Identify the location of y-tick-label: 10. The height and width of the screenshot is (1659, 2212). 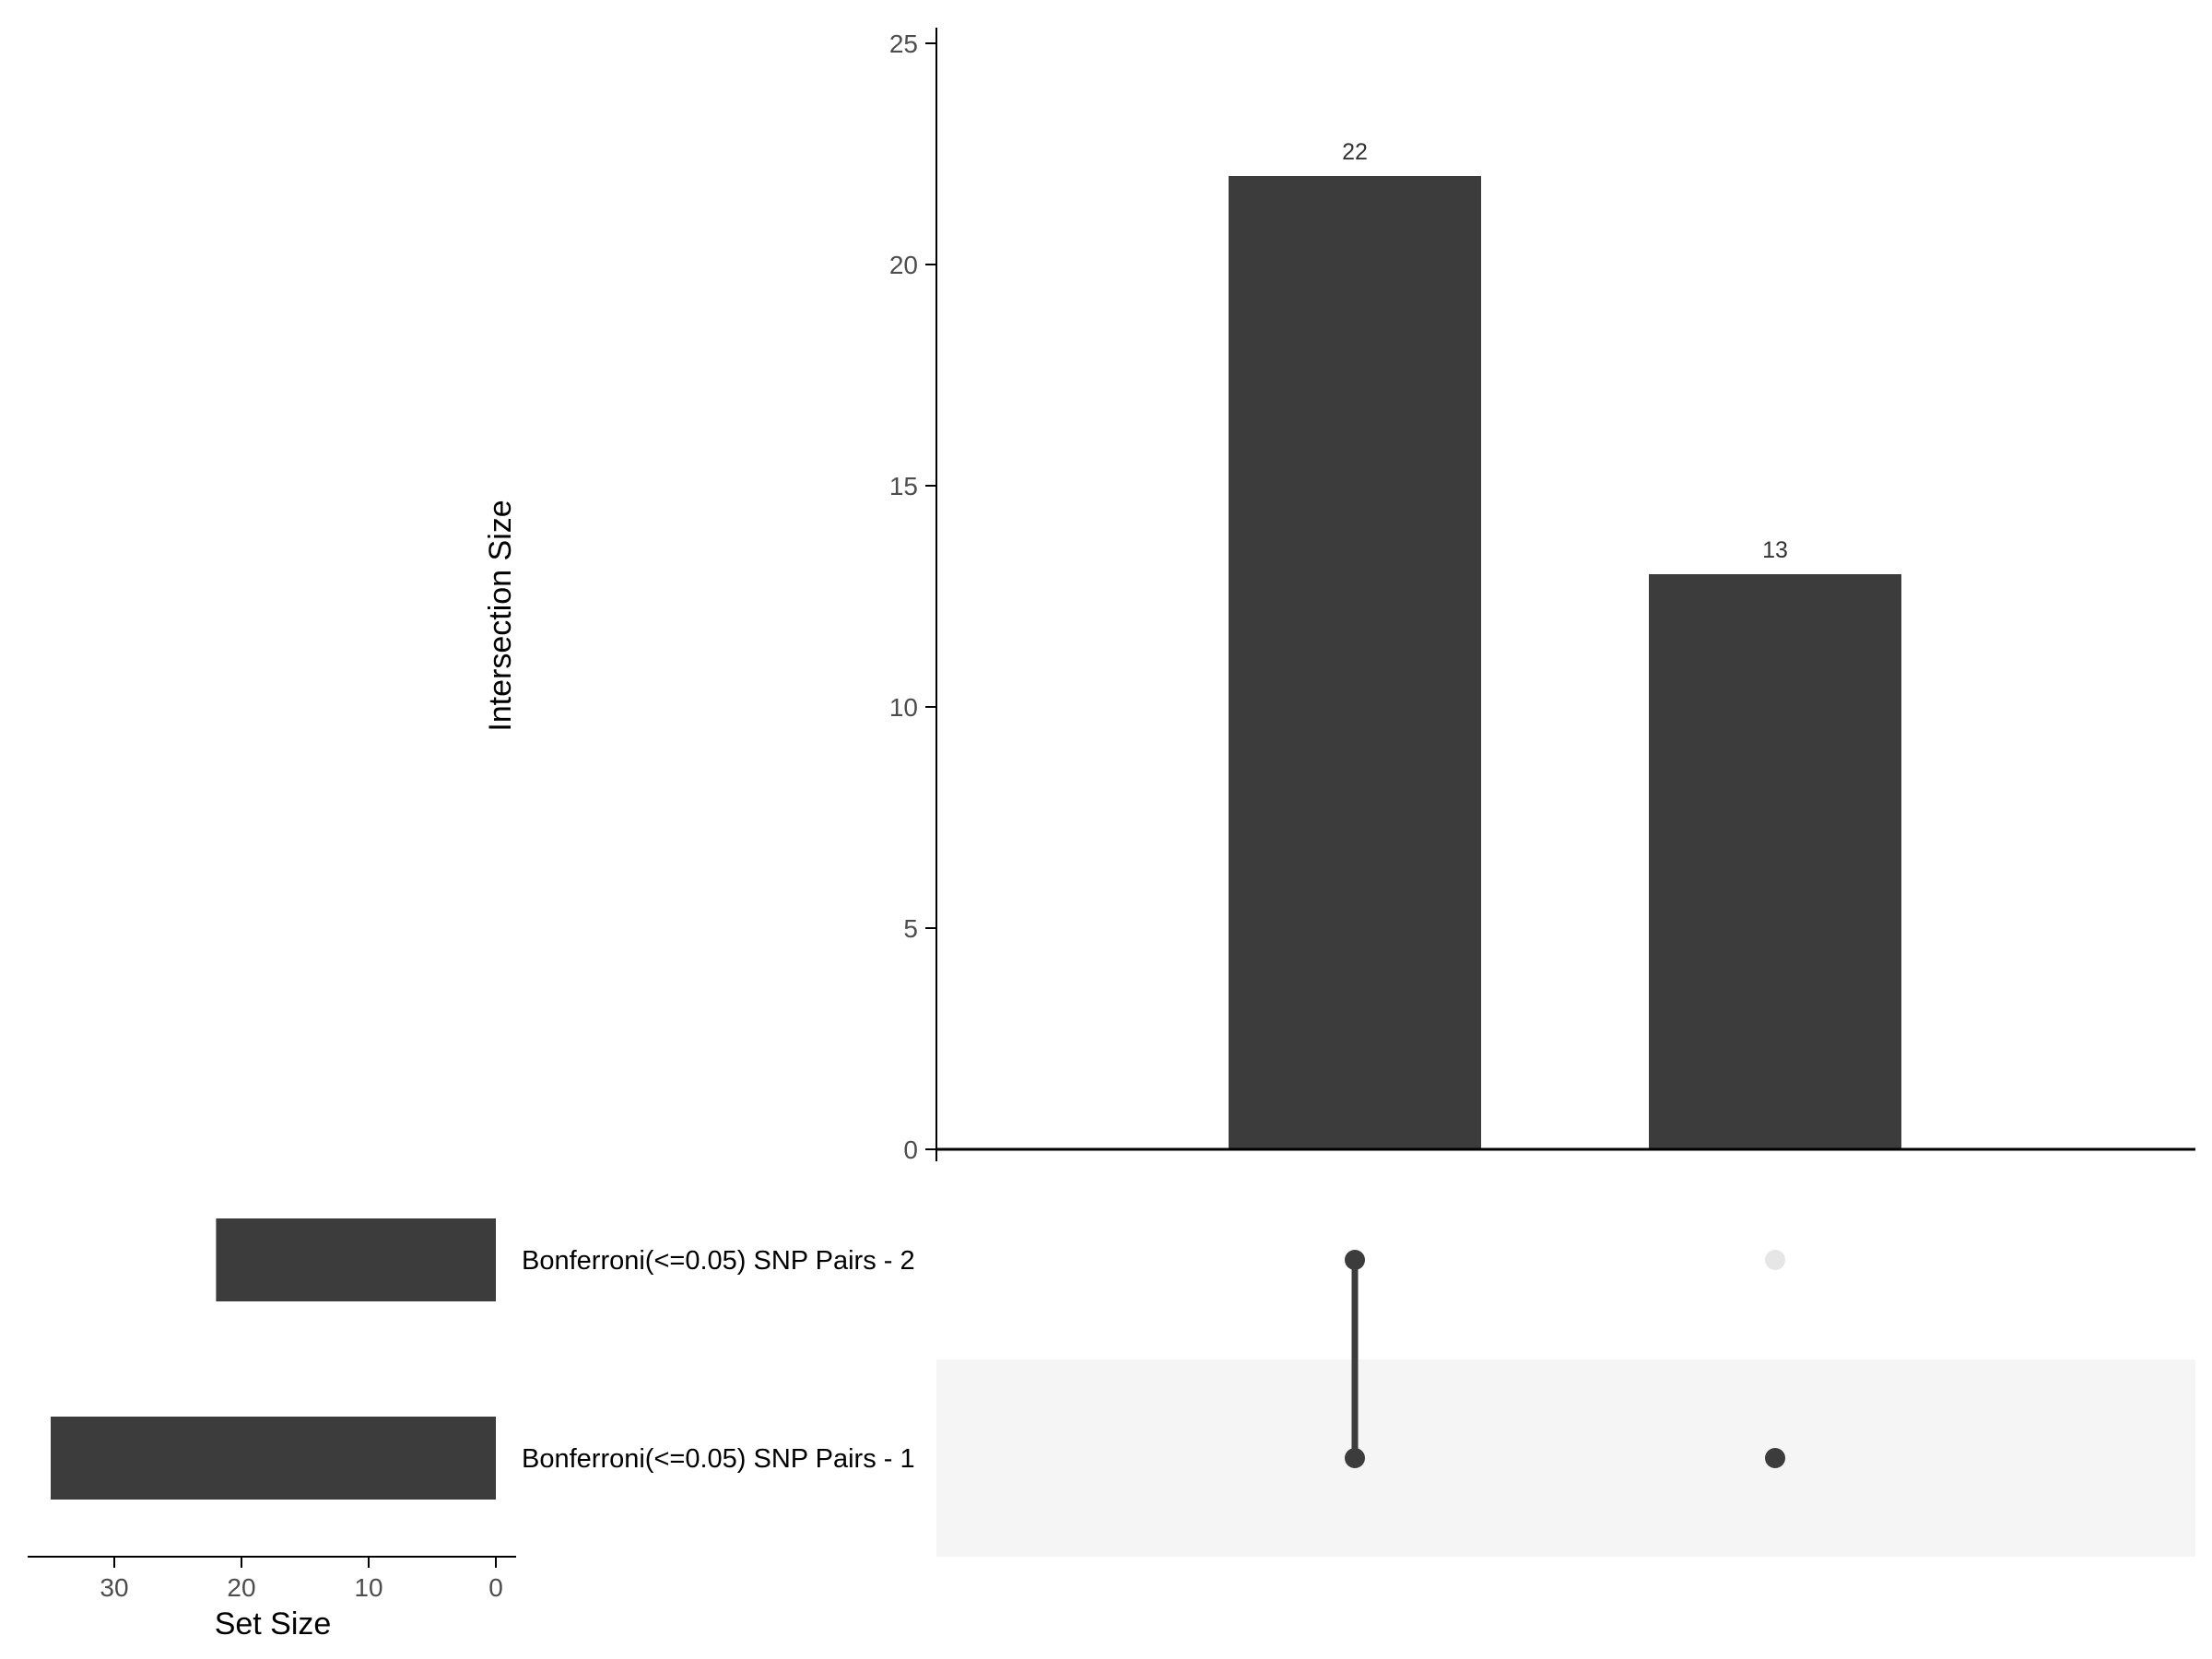
(903, 707).